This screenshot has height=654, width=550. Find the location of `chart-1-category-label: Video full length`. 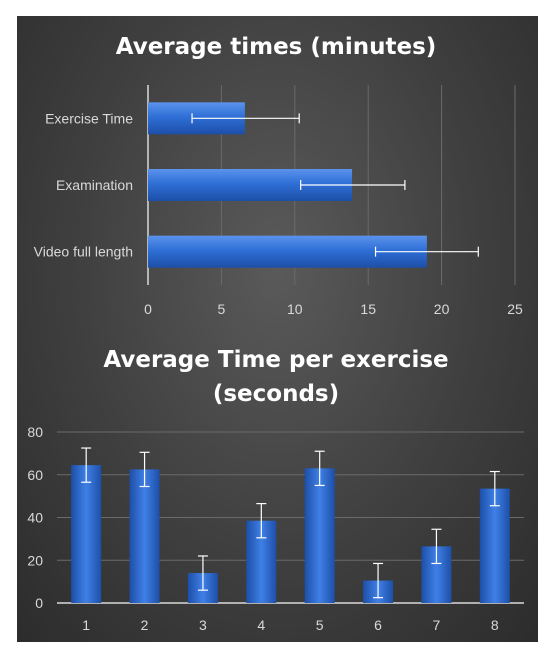

chart-1-category-label: Video full length is located at coordinates (83, 252).